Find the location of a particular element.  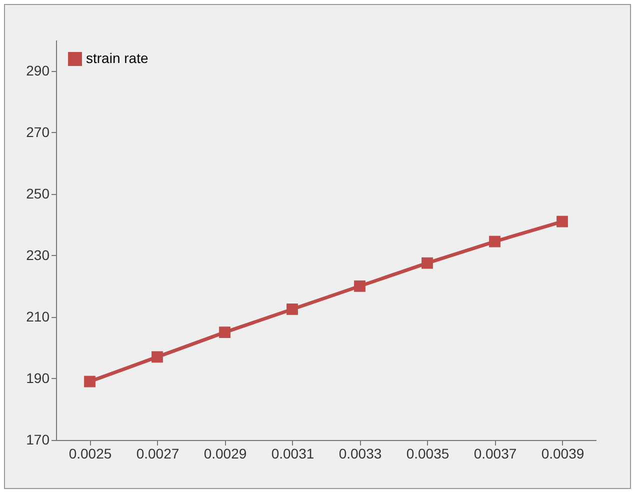

x-tick-label: 0.0037 is located at coordinates (495, 454).